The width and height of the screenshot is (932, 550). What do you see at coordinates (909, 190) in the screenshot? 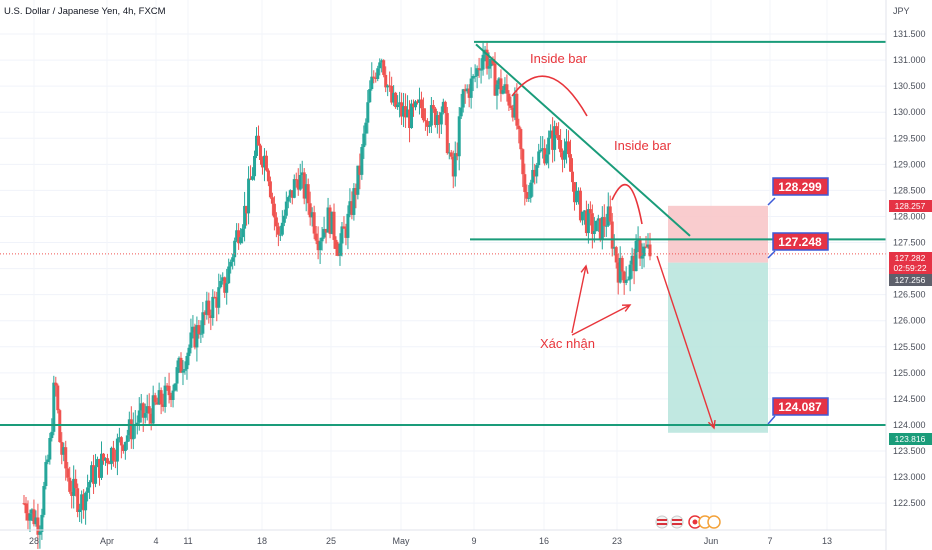
I see `y-tick-label: 128.500` at bounding box center [909, 190].